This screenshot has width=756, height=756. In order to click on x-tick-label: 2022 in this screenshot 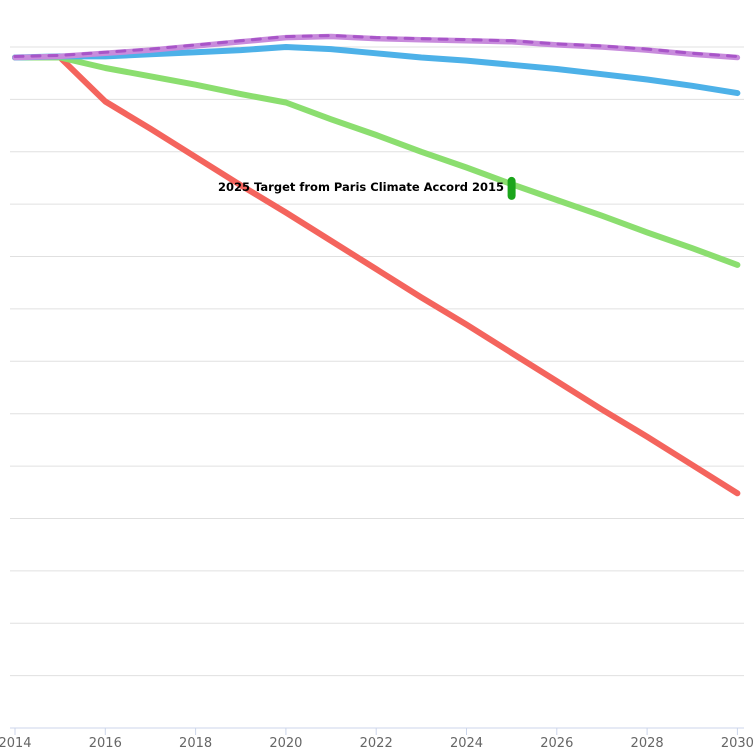, I will do `click(376, 743)`.